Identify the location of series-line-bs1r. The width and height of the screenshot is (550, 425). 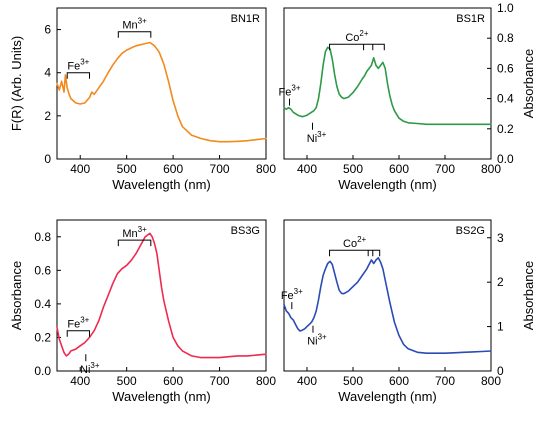
(387, 86).